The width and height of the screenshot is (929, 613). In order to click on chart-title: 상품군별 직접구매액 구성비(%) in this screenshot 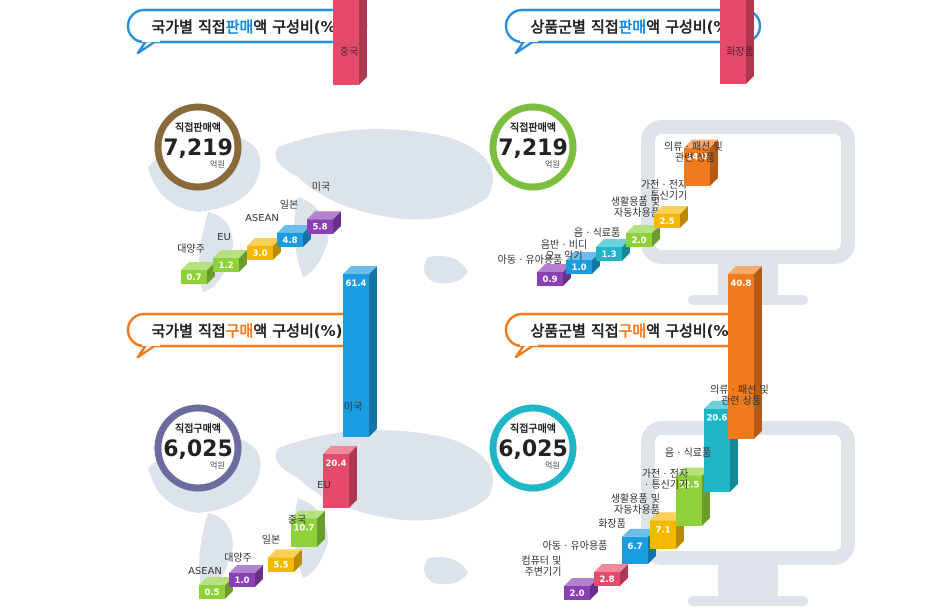, I will do `click(633, 335)`.